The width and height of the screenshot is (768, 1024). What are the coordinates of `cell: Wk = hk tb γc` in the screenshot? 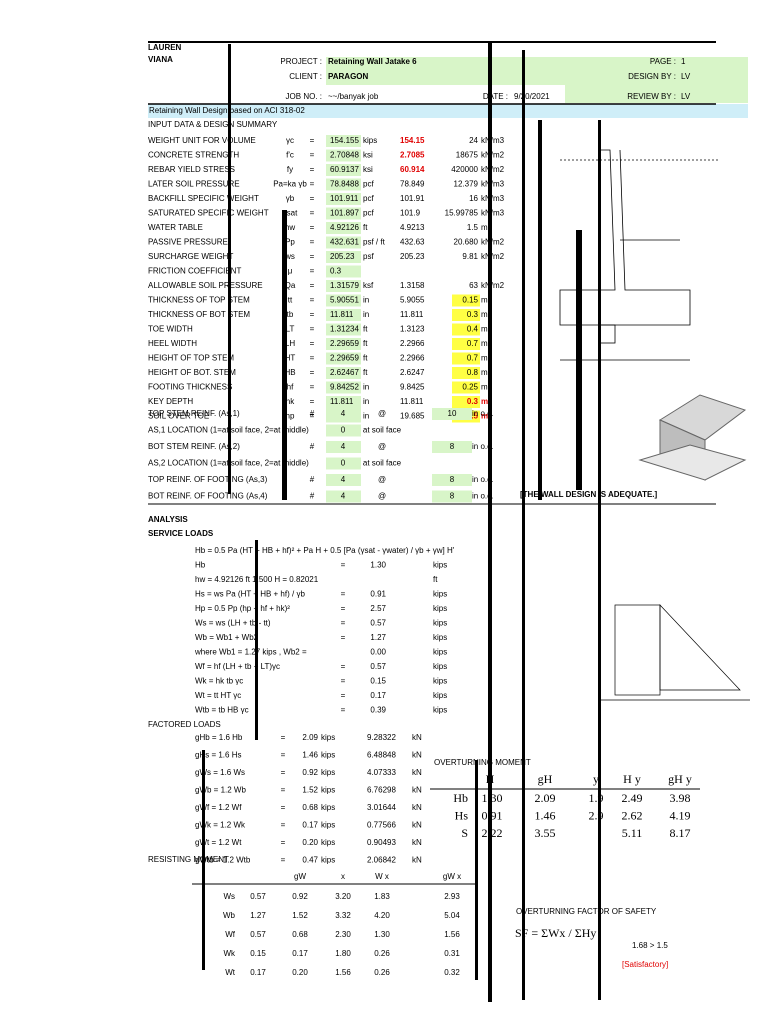 It's located at (219, 681).